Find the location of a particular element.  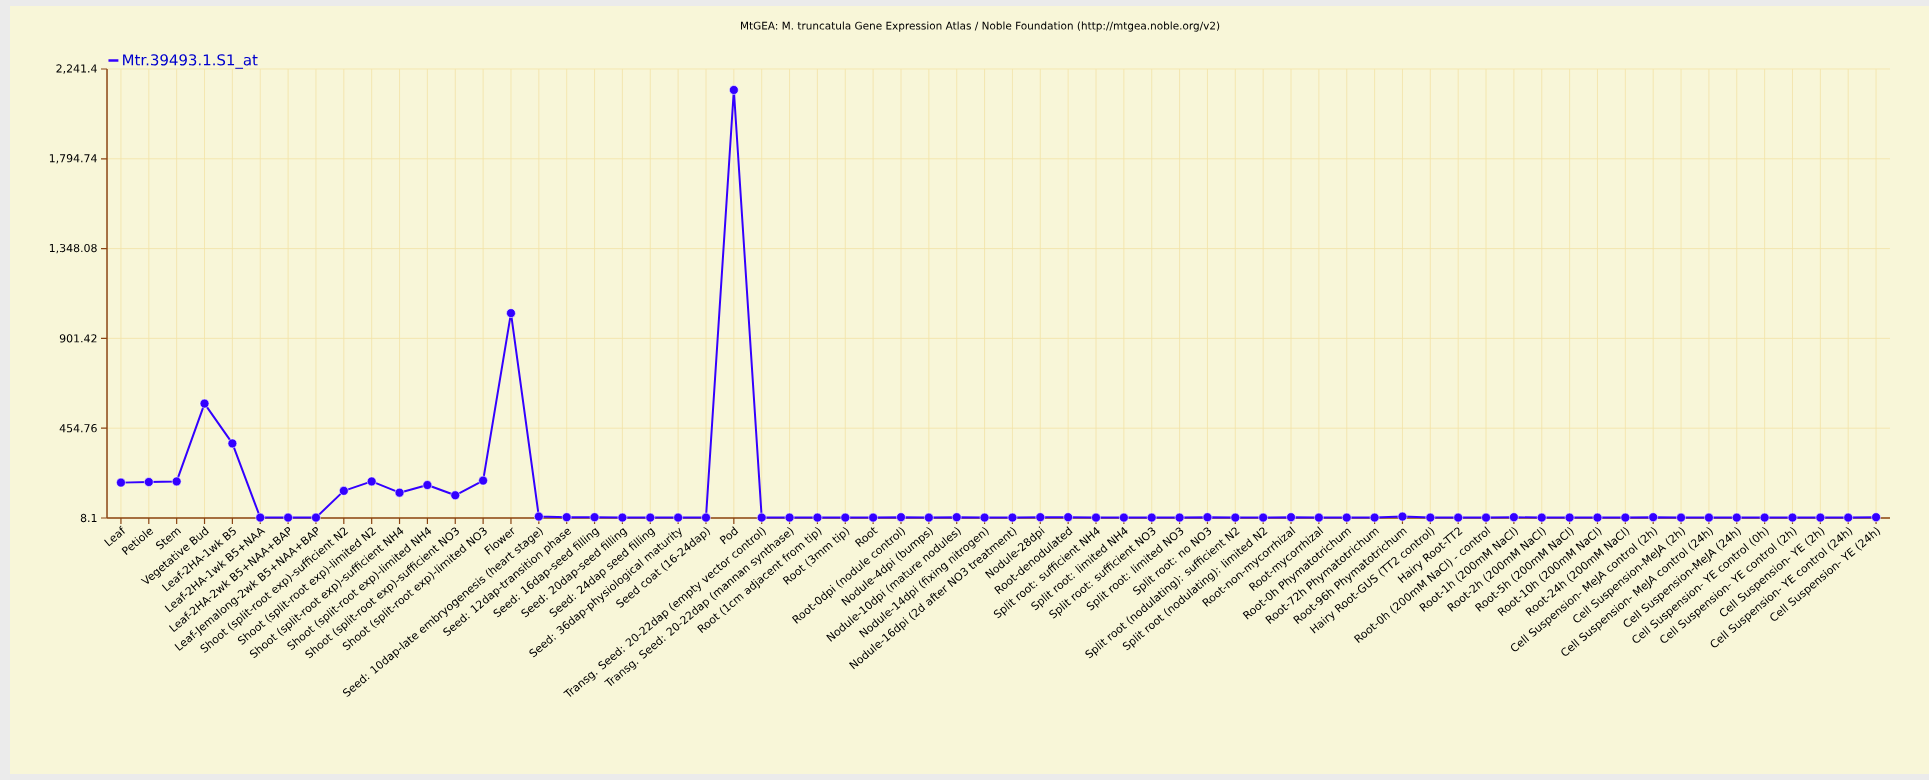

y-tick-label: 454.76 is located at coordinates (78, 428).